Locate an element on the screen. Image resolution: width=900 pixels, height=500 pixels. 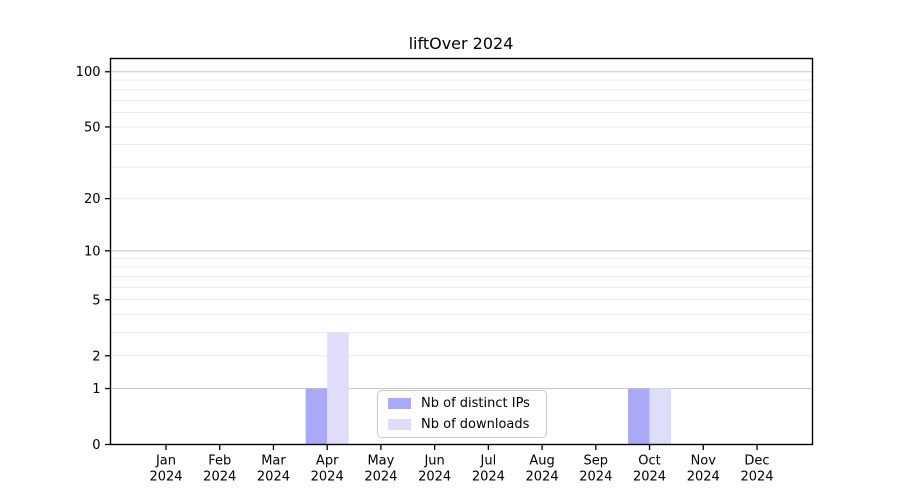
legend-swatch-distinct-ips is located at coordinates (399, 403).